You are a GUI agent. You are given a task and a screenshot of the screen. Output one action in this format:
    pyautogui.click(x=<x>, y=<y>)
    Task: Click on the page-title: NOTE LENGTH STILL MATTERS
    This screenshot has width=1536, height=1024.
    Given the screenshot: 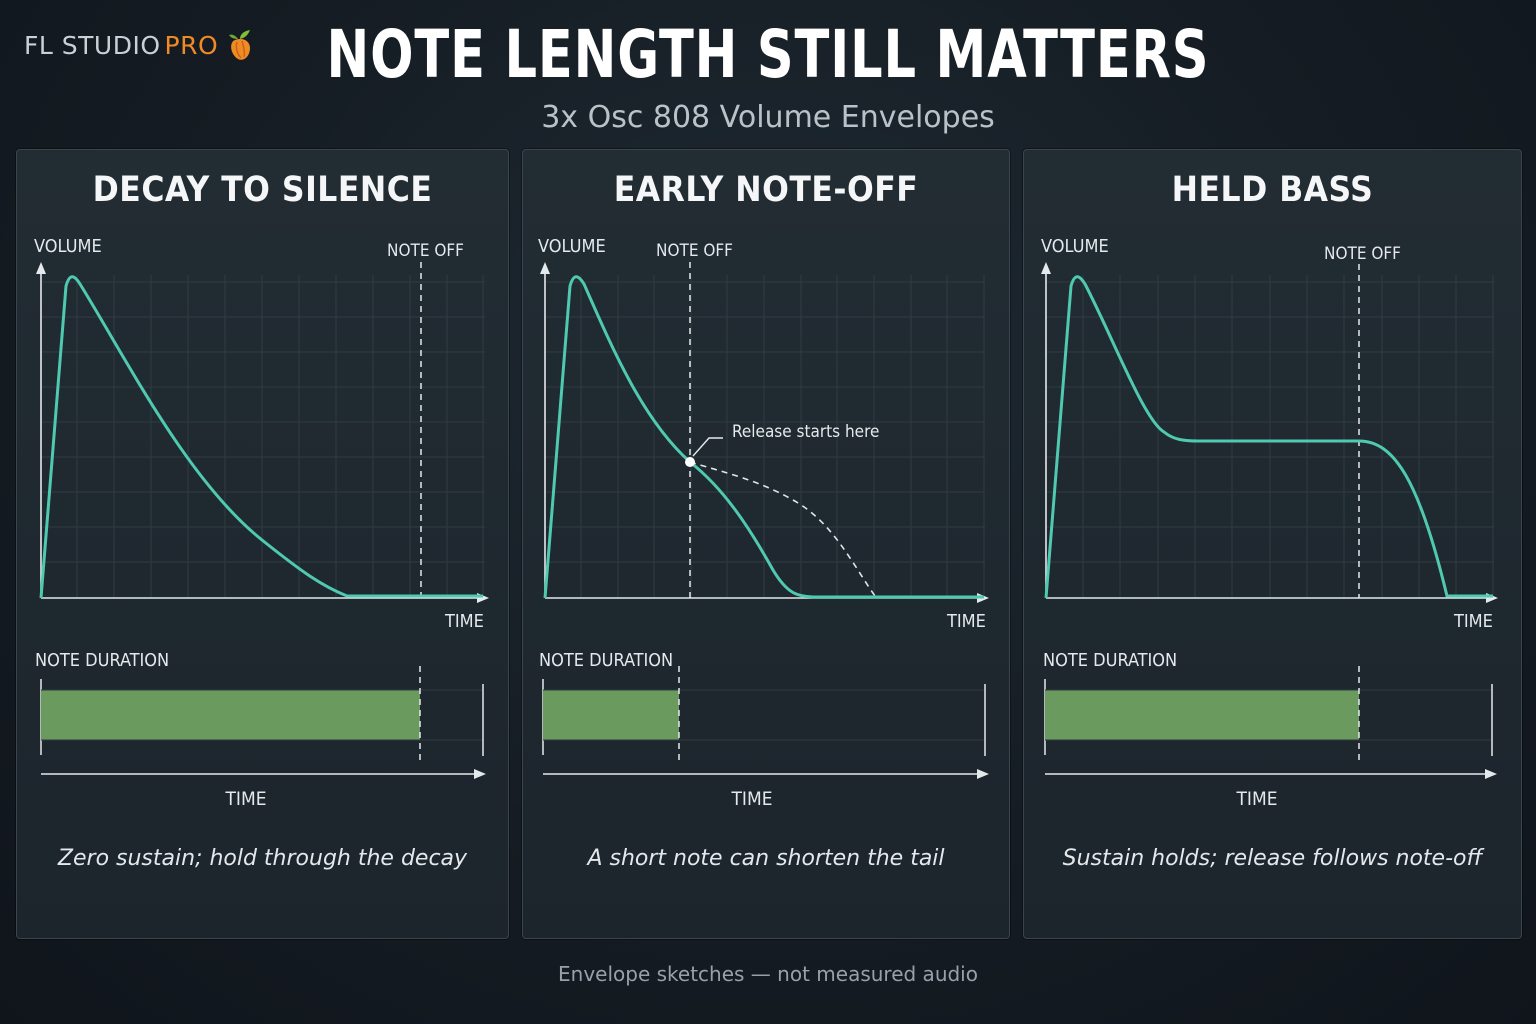 What is the action you would take?
    pyautogui.click(x=768, y=54)
    